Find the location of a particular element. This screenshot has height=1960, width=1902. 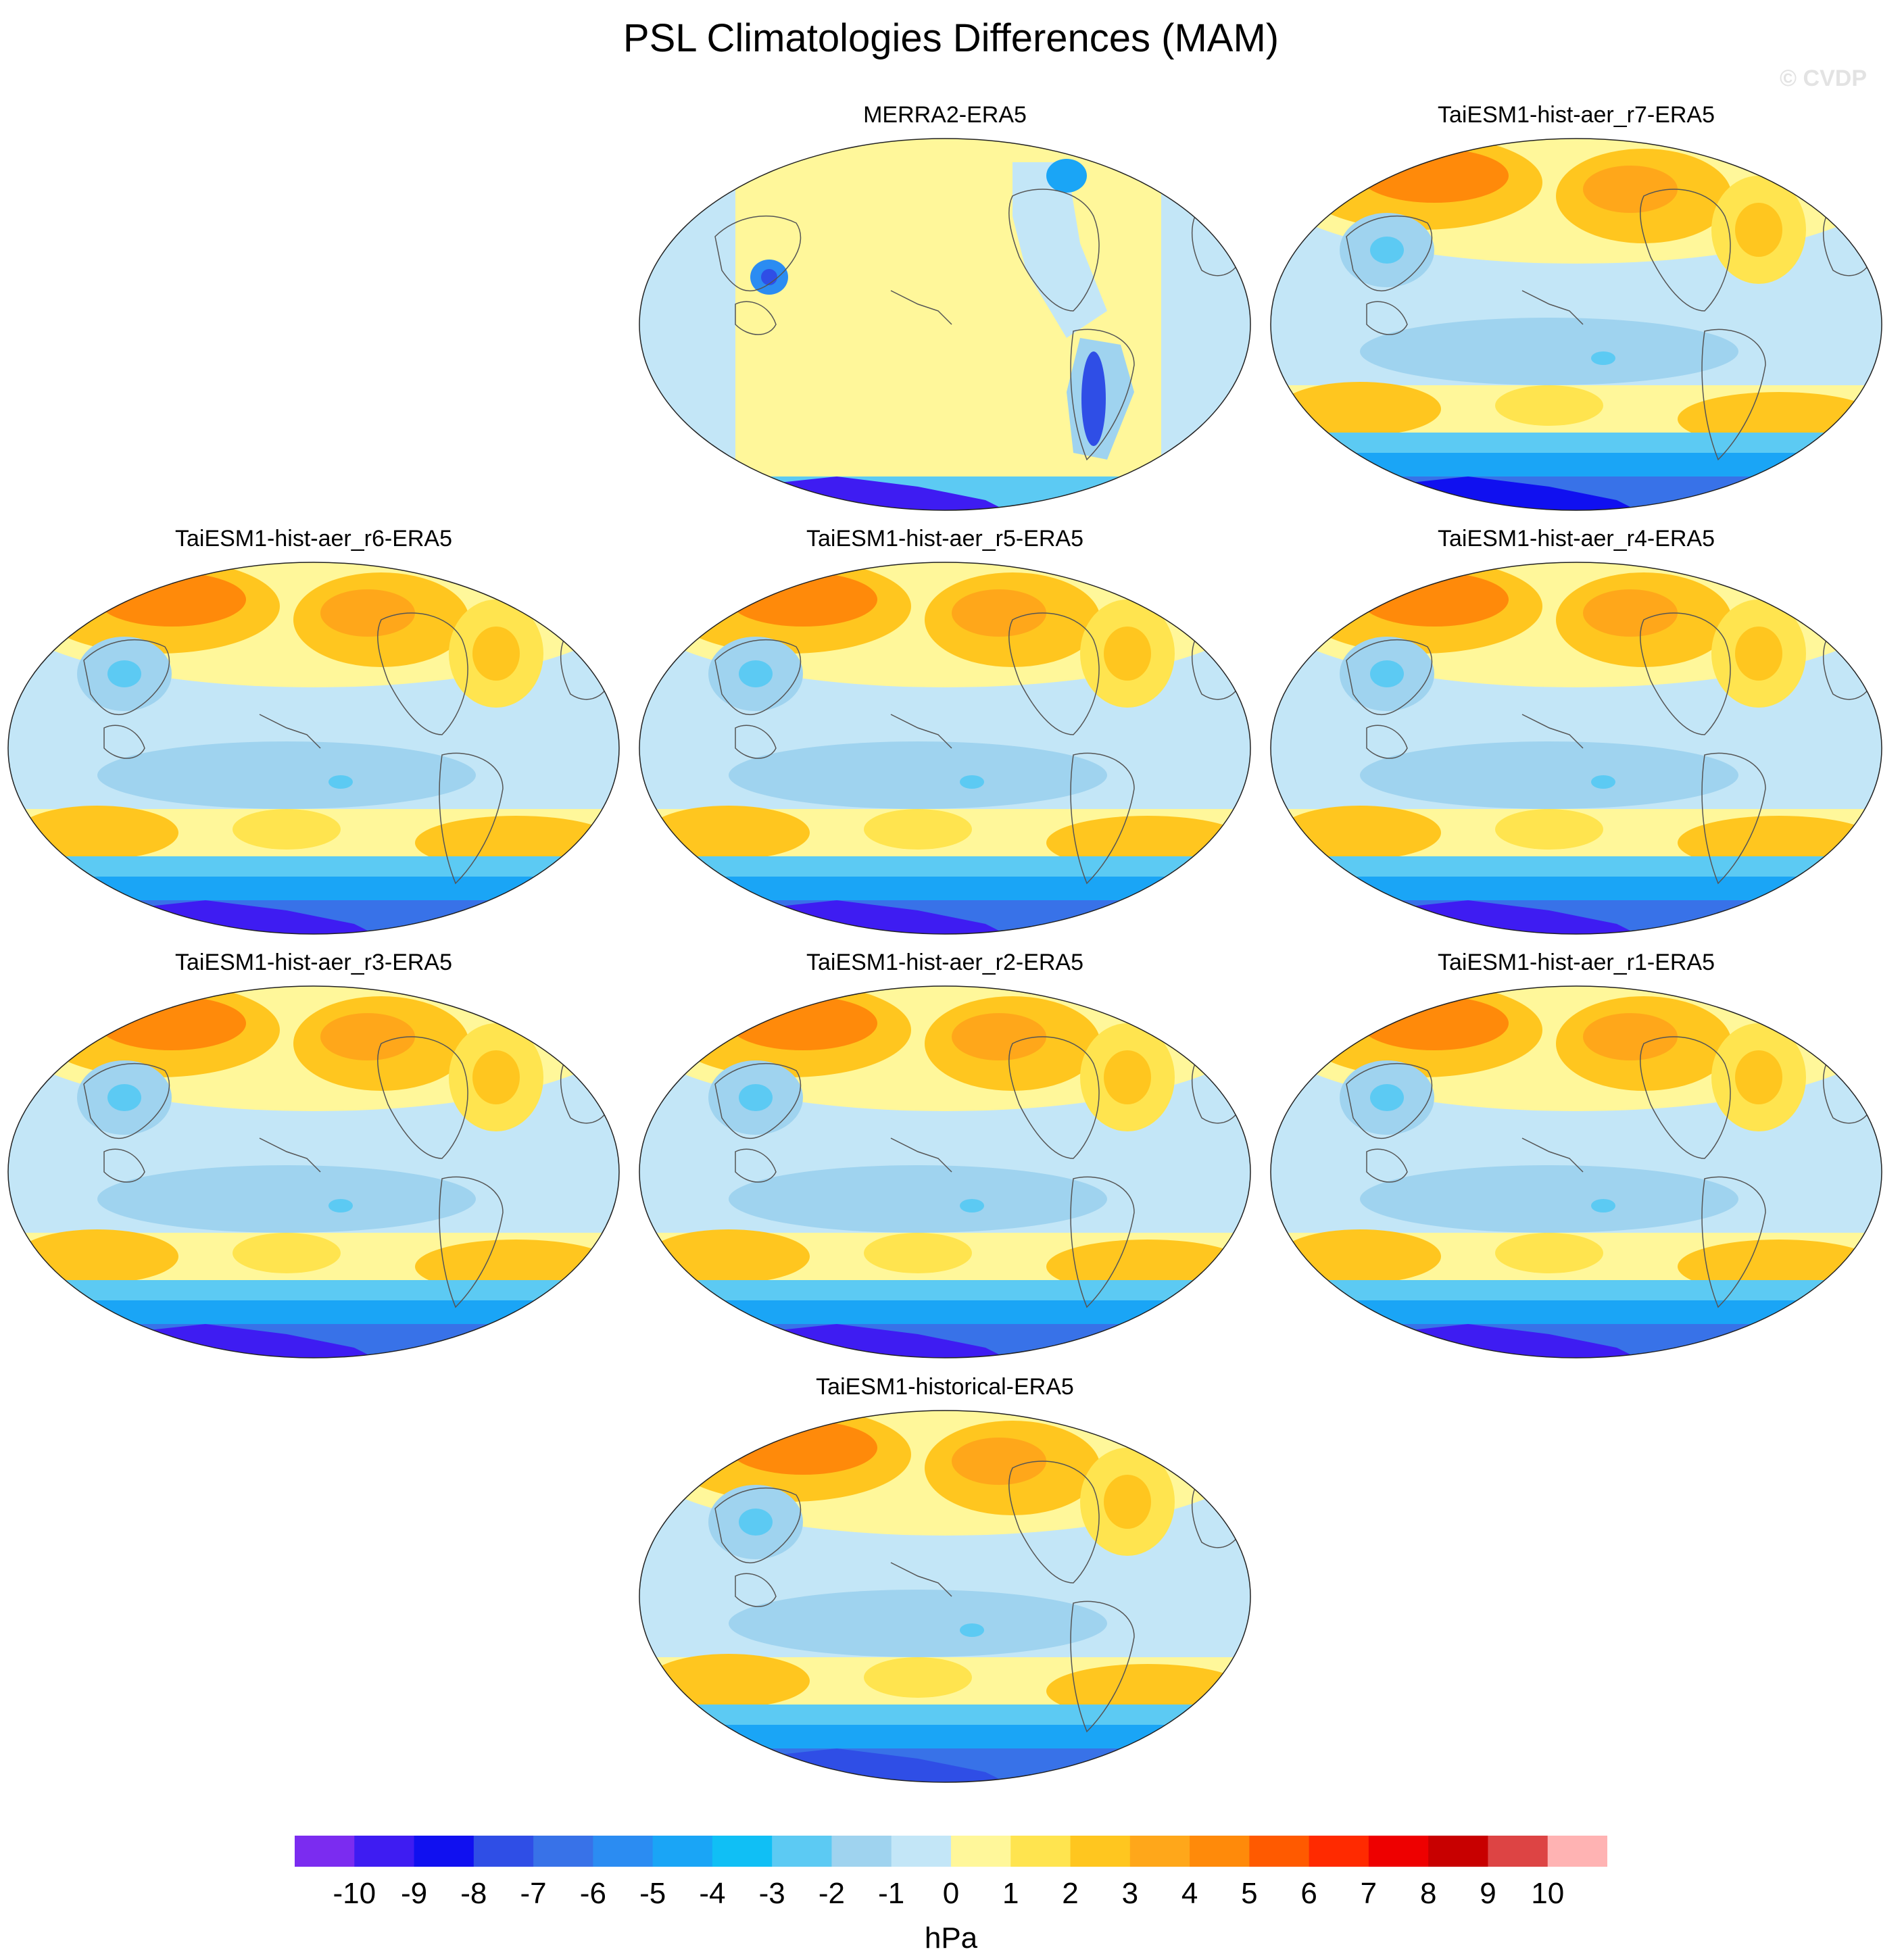

map-panel-r4: TaiESM1-hist-aer_r4-ERA5 is located at coordinates (1576, 747).